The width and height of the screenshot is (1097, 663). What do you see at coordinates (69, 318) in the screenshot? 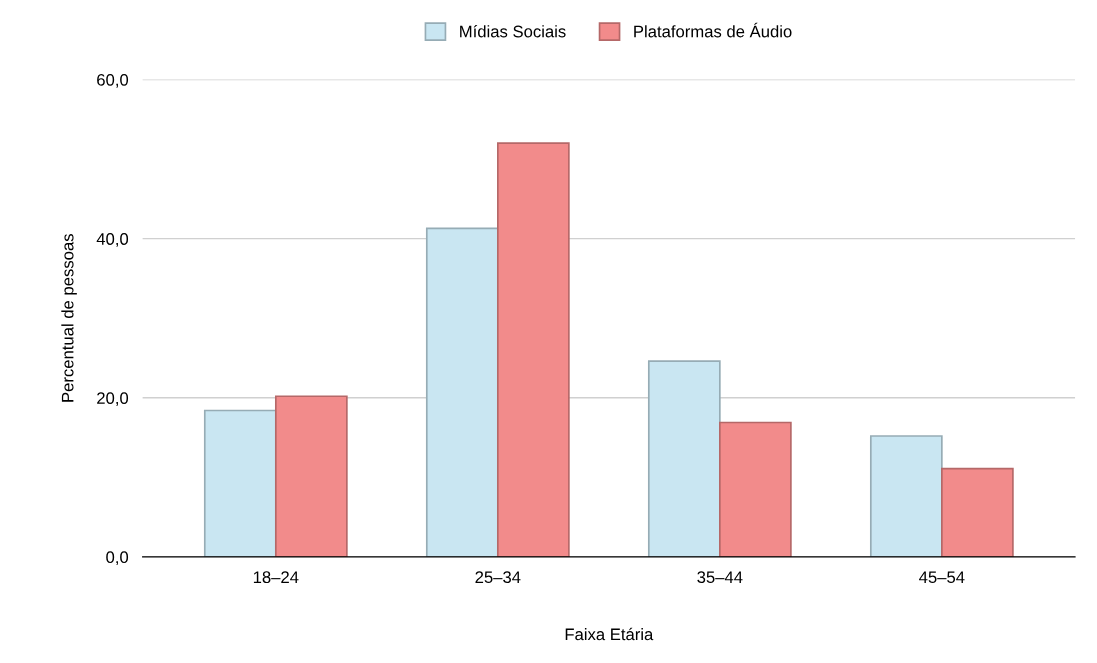
I see `y-axis-title: Percentual de pessoas` at bounding box center [69, 318].